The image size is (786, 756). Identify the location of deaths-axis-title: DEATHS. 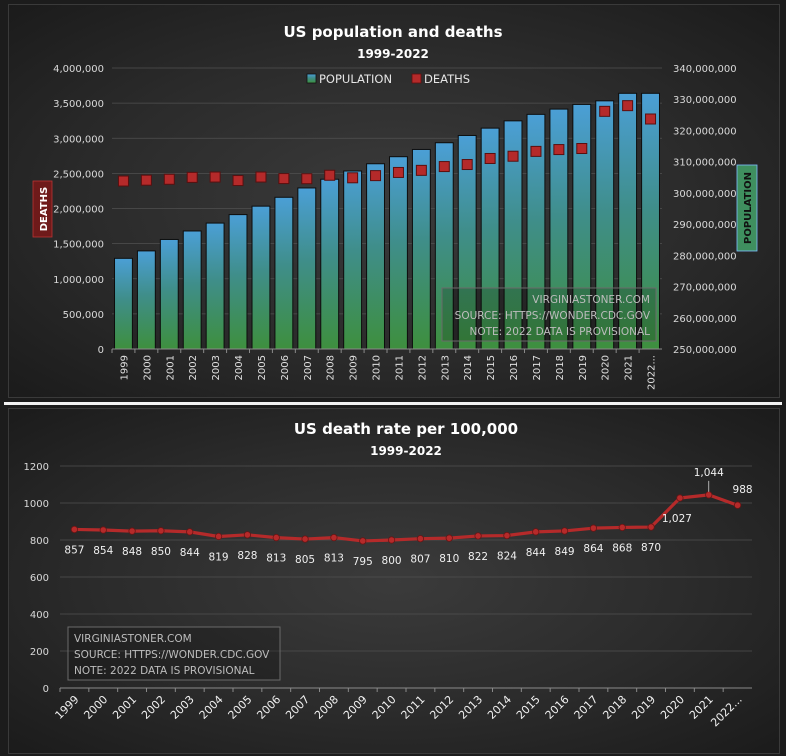
(42, 209).